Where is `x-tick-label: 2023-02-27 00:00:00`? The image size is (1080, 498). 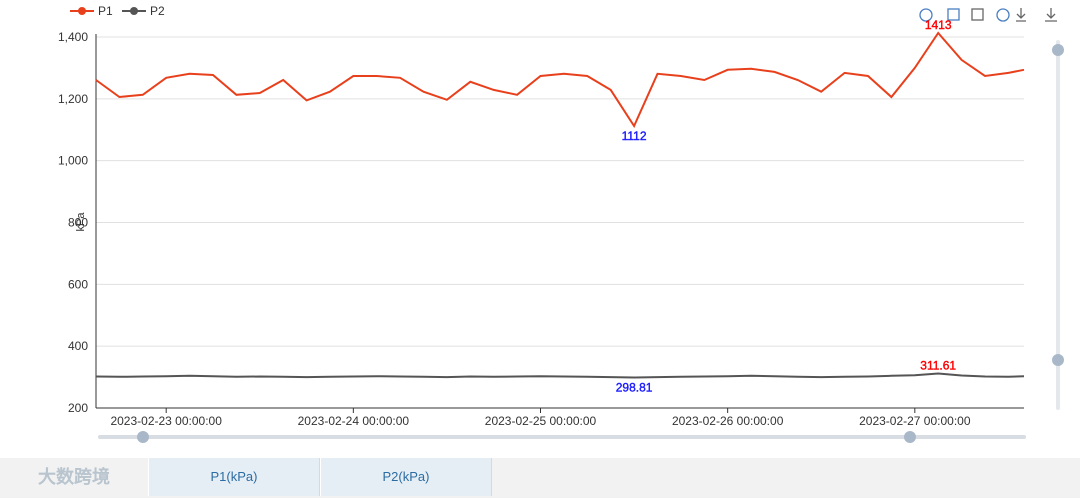
x-tick-label: 2023-02-27 00:00:00 is located at coordinates (915, 421).